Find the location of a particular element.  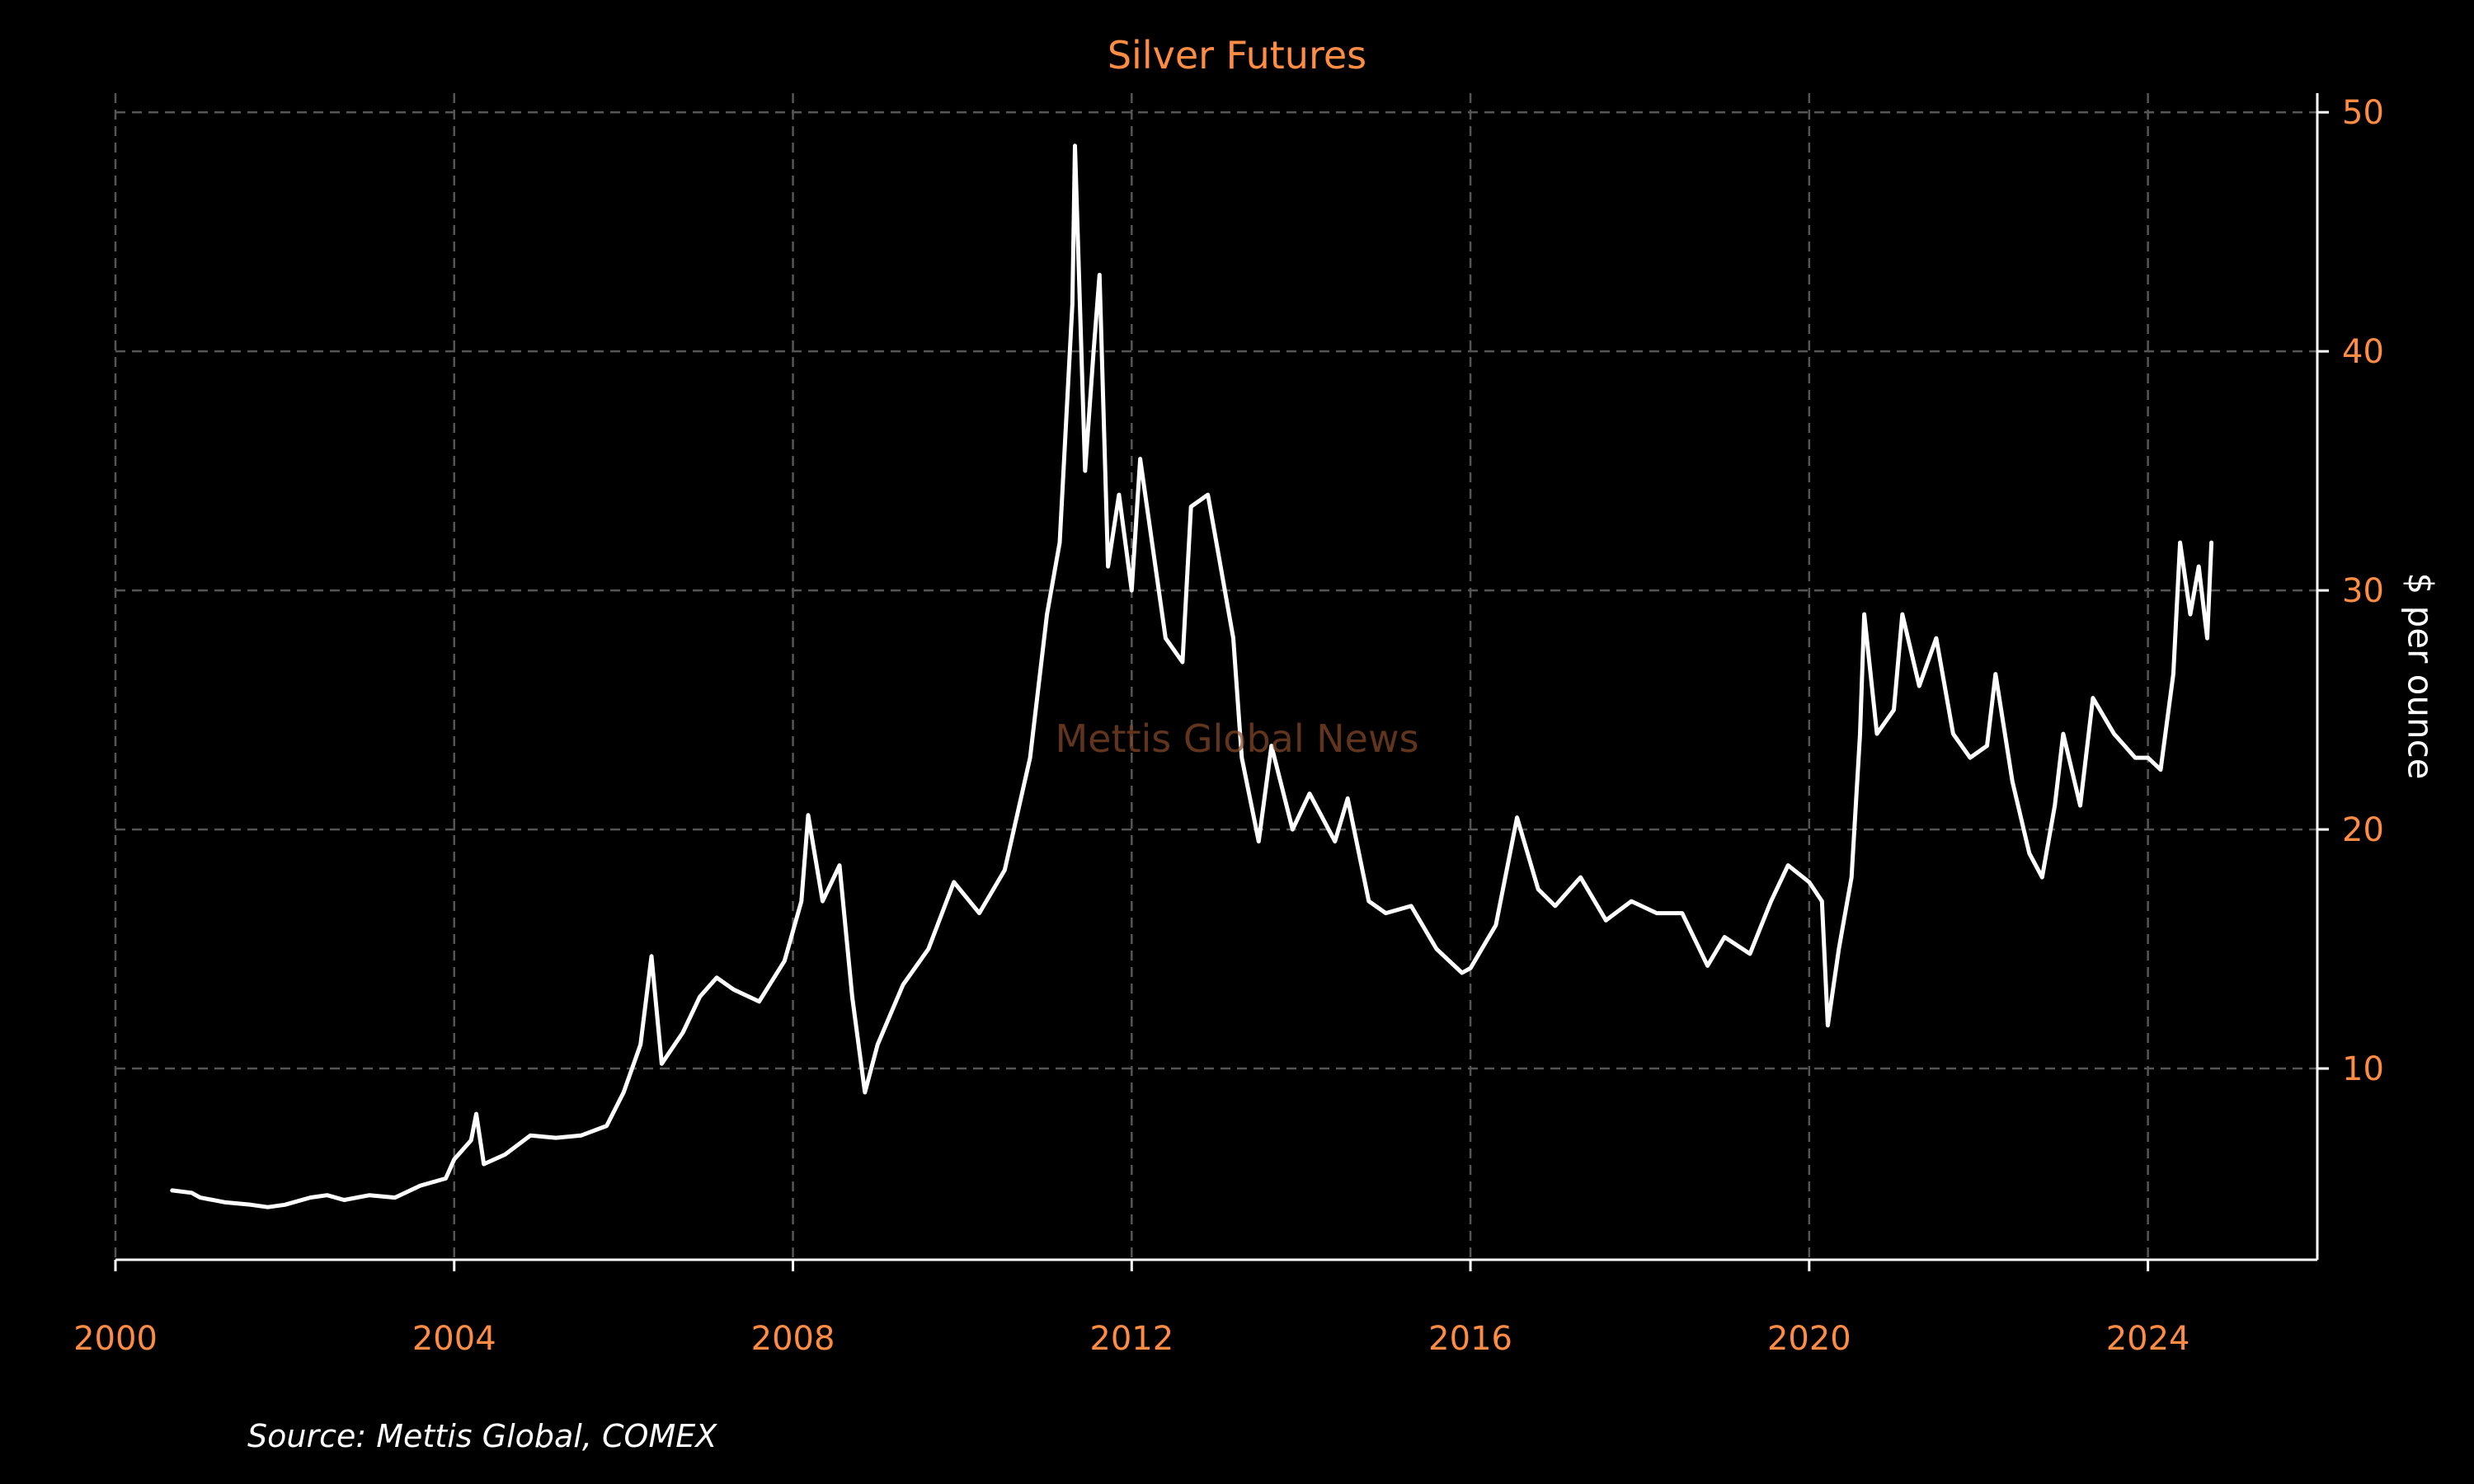

x-tick-label: 2016 is located at coordinates (1470, 1339).